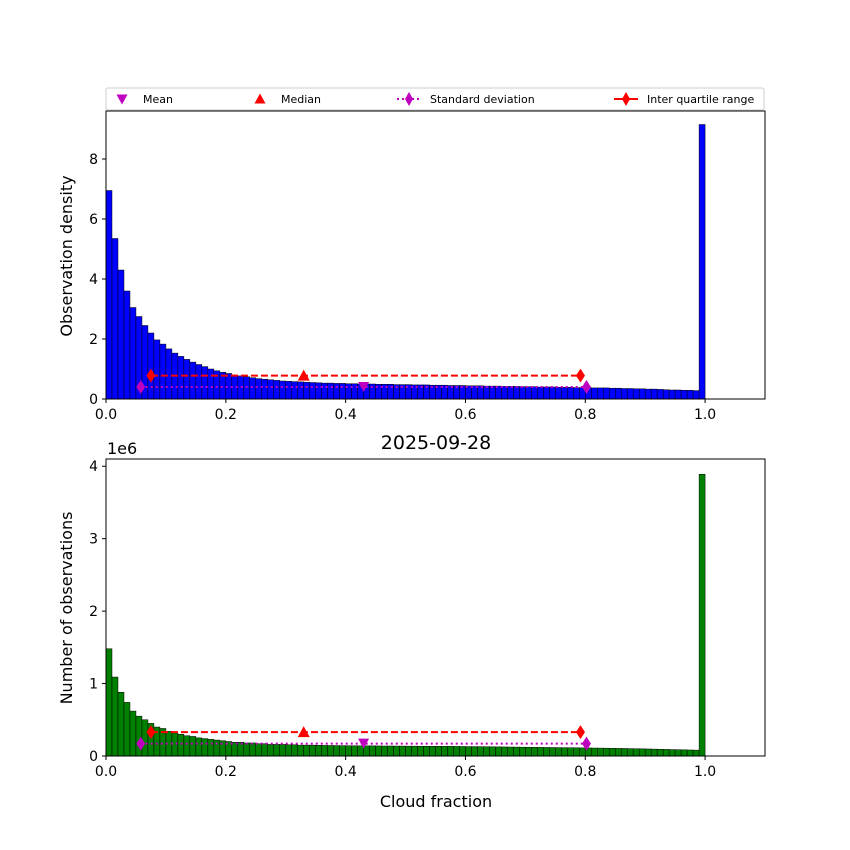 This screenshot has width=850, height=850. What do you see at coordinates (106, 772) in the screenshot?
I see `count-x-tick-label: 0.0` at bounding box center [106, 772].